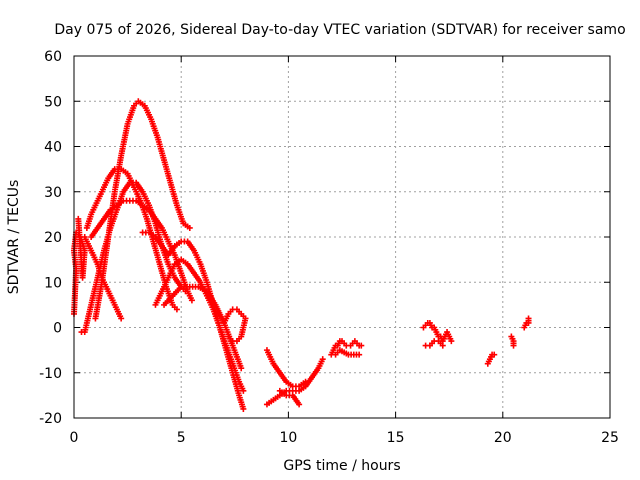 Image resolution: width=640 pixels, height=480 pixels. What do you see at coordinates (53, 102) in the screenshot?
I see `y-tick-label: 50` at bounding box center [53, 102].